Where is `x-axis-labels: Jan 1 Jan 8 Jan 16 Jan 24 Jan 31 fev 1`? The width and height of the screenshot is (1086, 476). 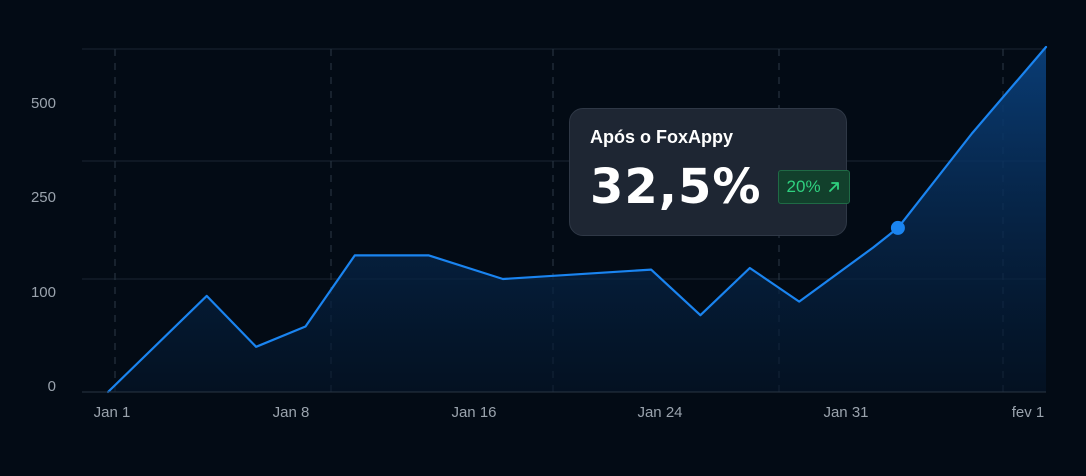
x-axis-labels: Jan 1 Jan 8 Jan 16 Jan 24 Jan 31 fev 1 is located at coordinates (569, 412).